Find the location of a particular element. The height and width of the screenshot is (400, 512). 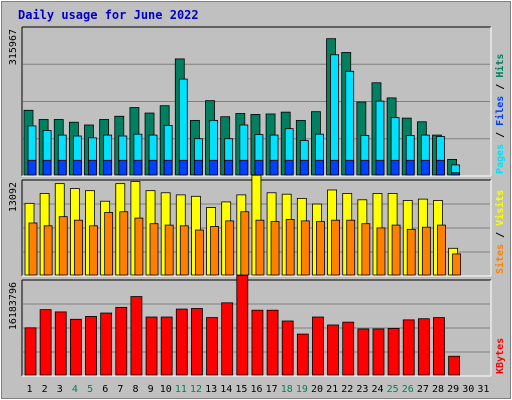

day-label: 15 is located at coordinates (241, 389).